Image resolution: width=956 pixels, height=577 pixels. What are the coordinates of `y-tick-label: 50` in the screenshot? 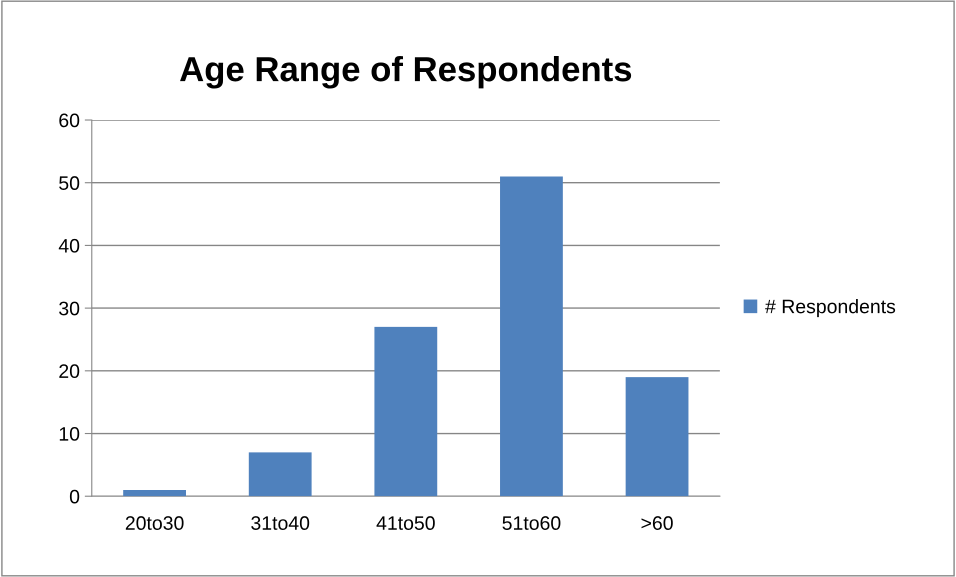 It's located at (69, 183).